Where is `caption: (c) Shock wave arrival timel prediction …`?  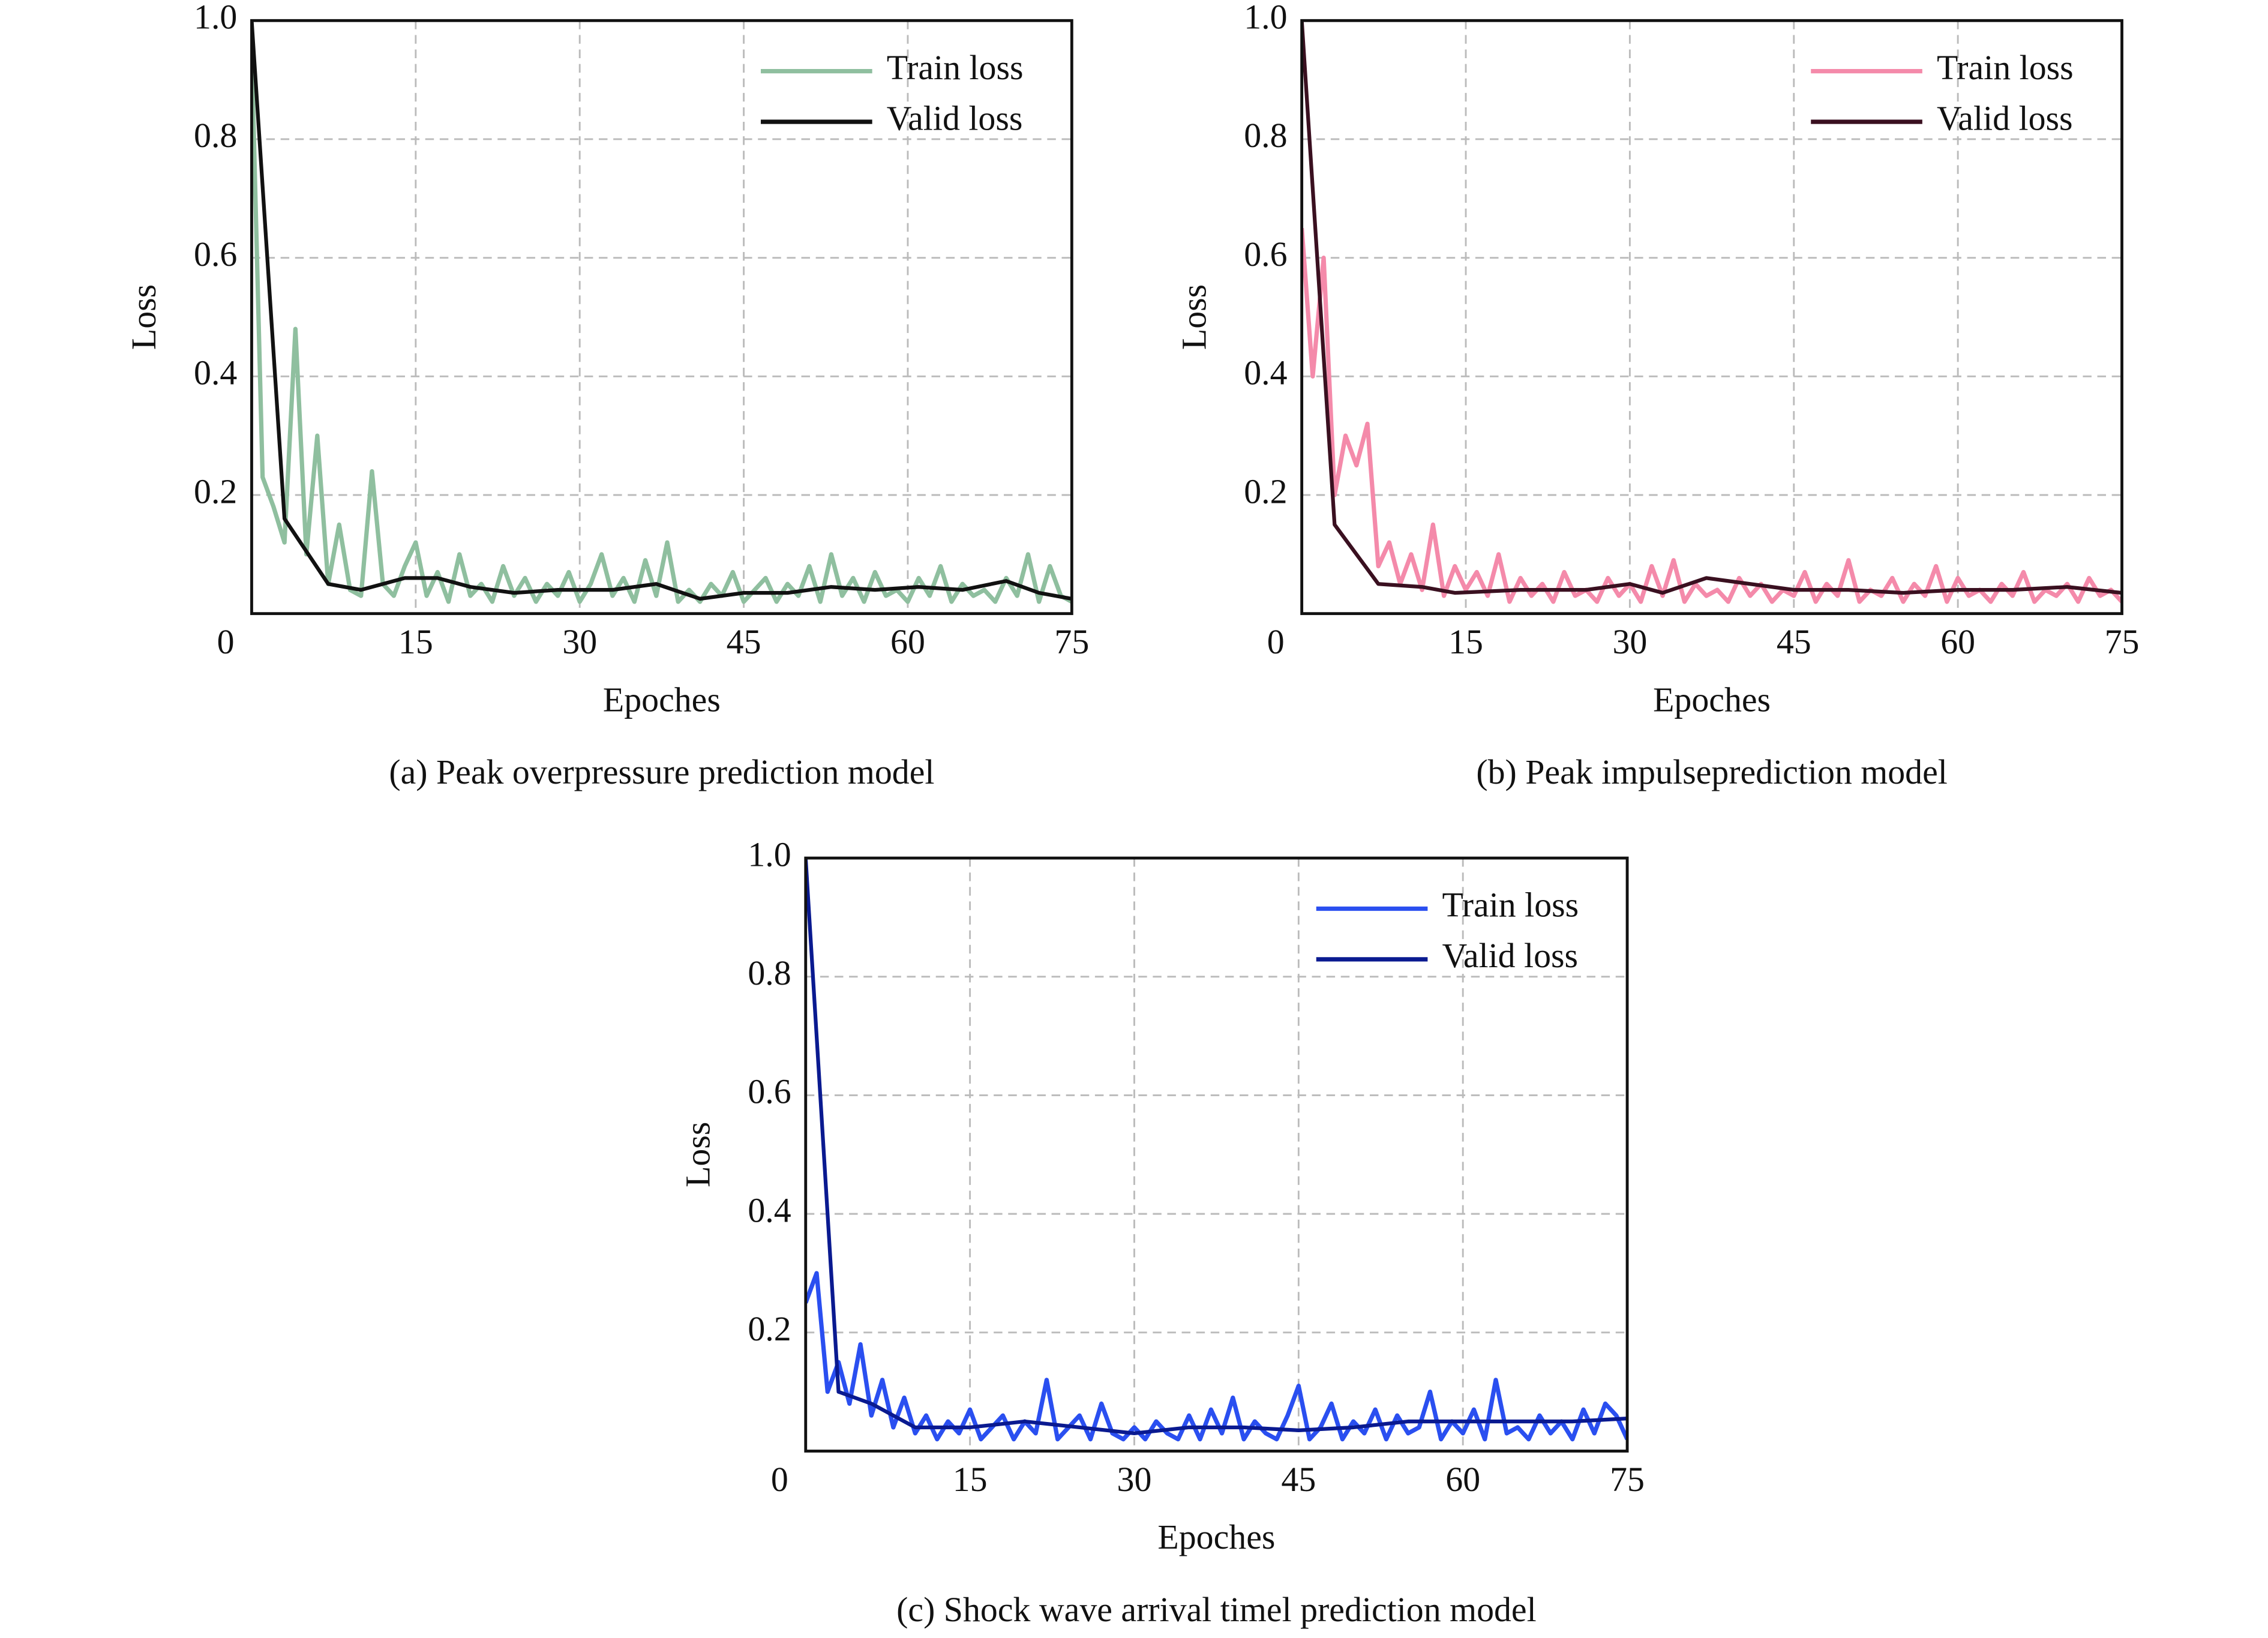
caption: (c) Shock wave arrival timel prediction … is located at coordinates (1216, 1609).